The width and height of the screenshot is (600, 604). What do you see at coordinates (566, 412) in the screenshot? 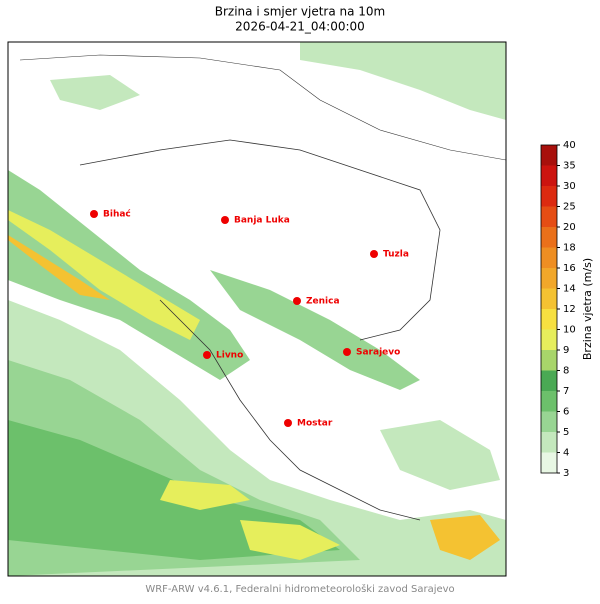
I see `colorbar-tick-label: 6` at bounding box center [566, 412].